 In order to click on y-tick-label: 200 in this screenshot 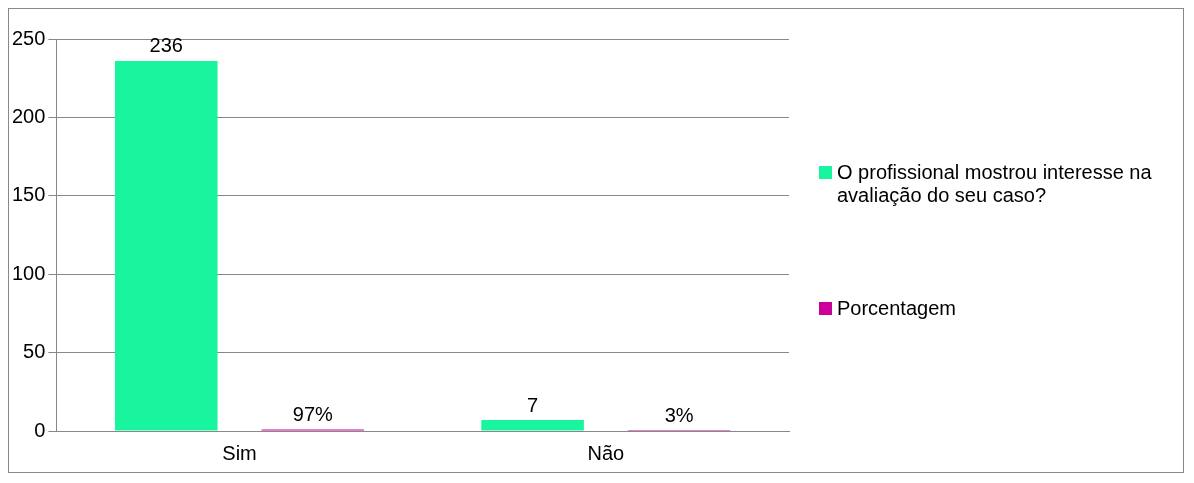, I will do `click(28, 115)`.